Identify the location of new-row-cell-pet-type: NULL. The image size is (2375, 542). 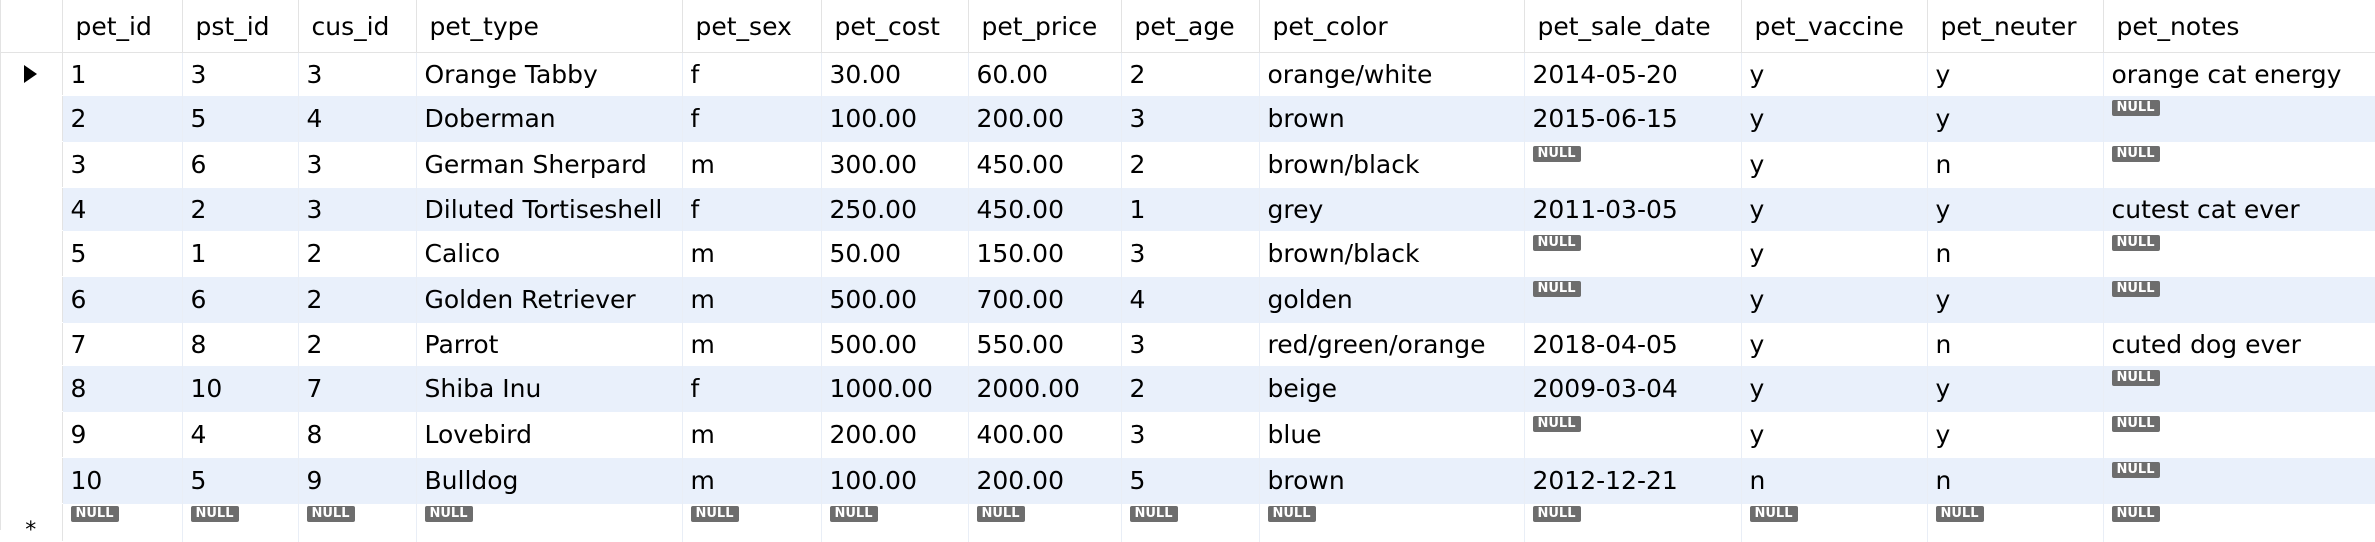
(549, 522).